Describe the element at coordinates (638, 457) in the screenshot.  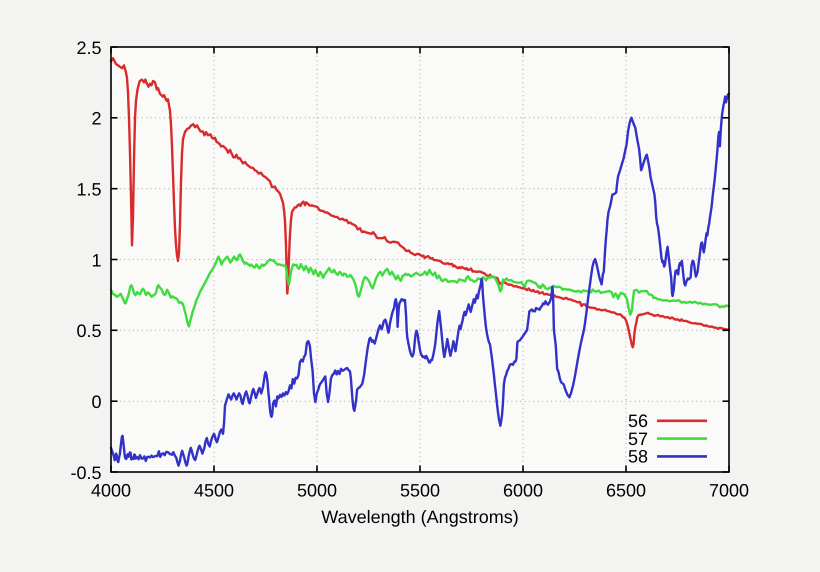
I see `svg-text: 58` at that location.